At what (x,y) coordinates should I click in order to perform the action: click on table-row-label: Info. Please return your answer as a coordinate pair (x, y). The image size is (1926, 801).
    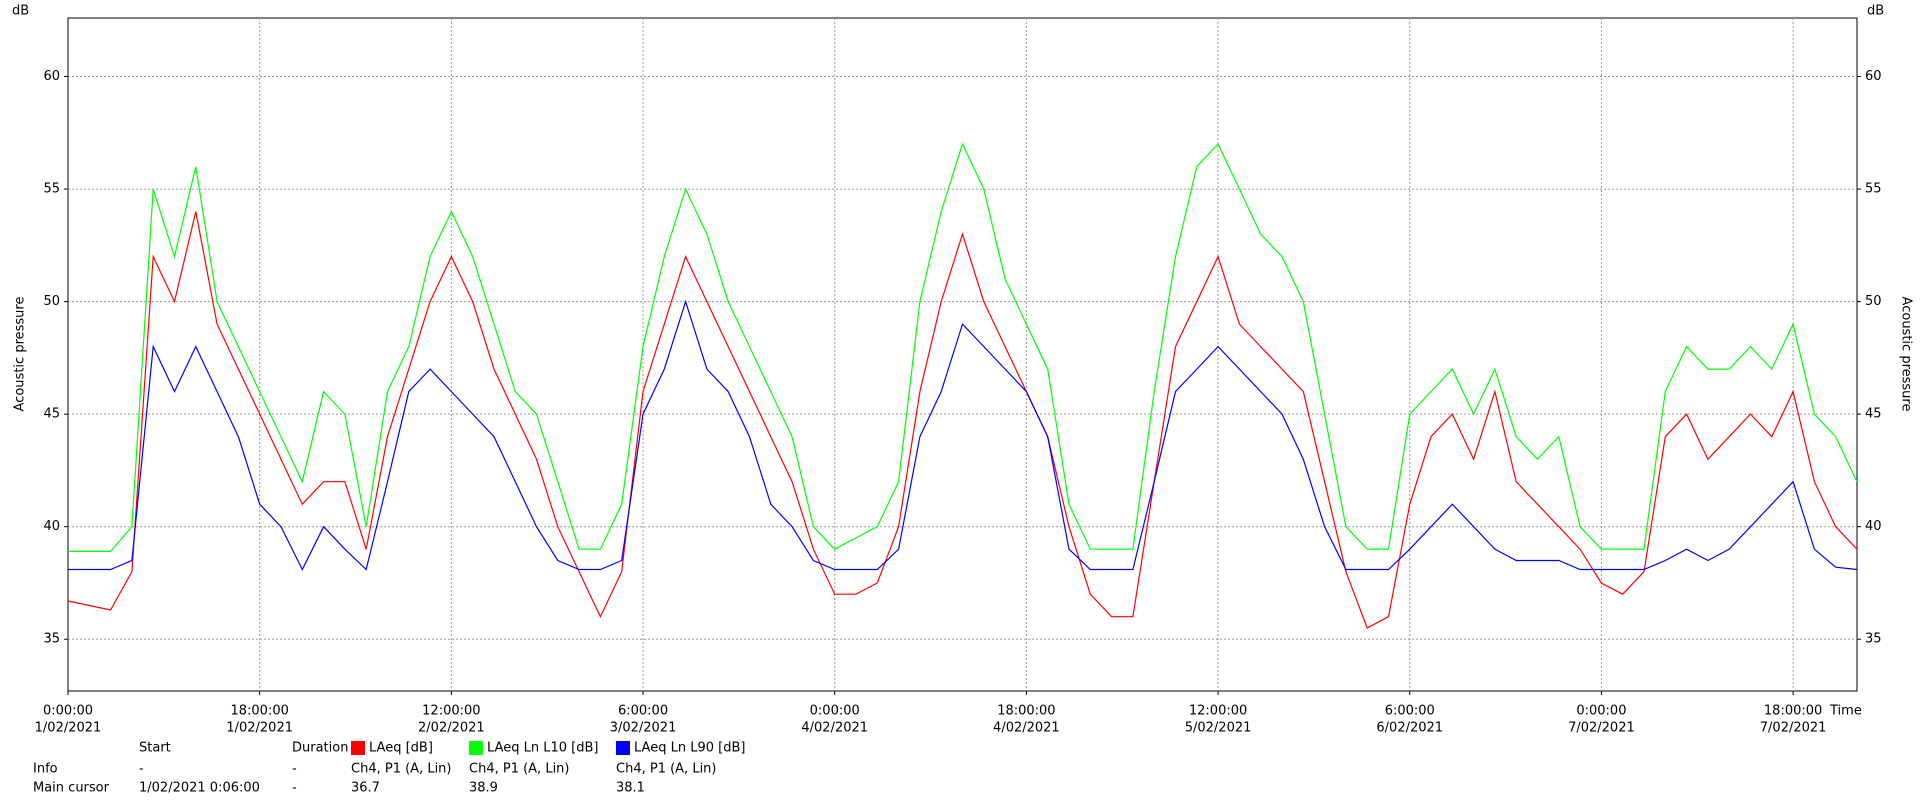
    Looking at the image, I should click on (45, 769).